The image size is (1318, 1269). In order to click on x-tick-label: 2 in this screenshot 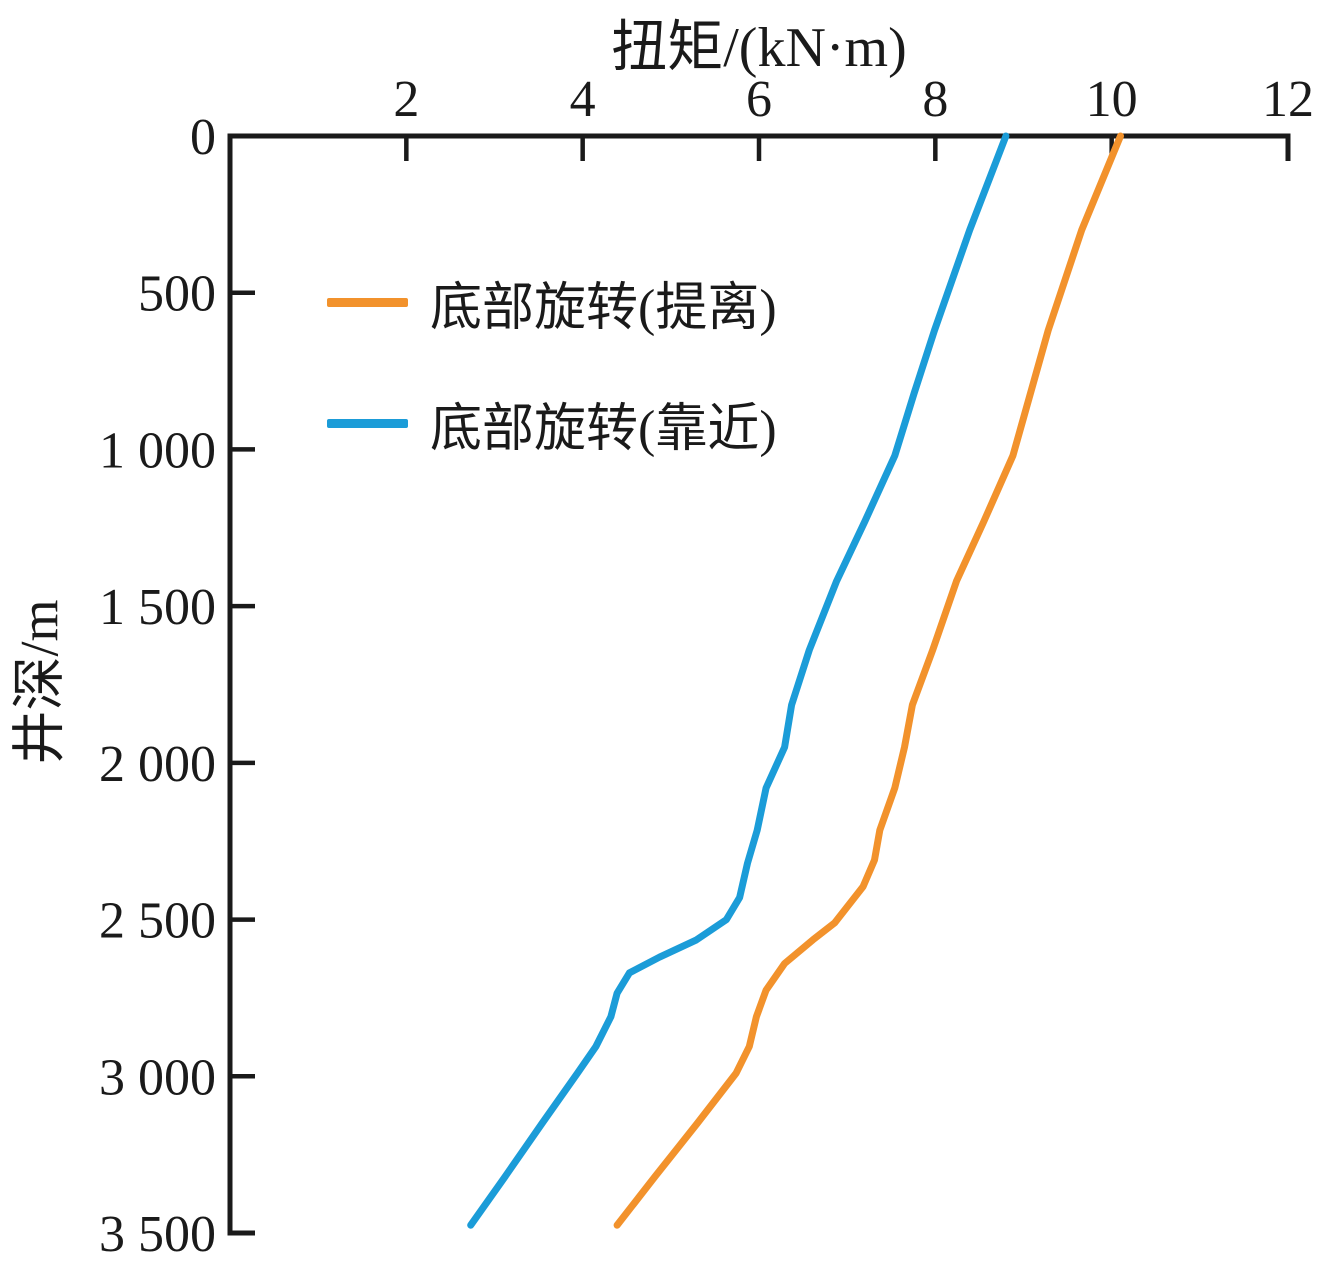, I will do `click(406, 99)`.